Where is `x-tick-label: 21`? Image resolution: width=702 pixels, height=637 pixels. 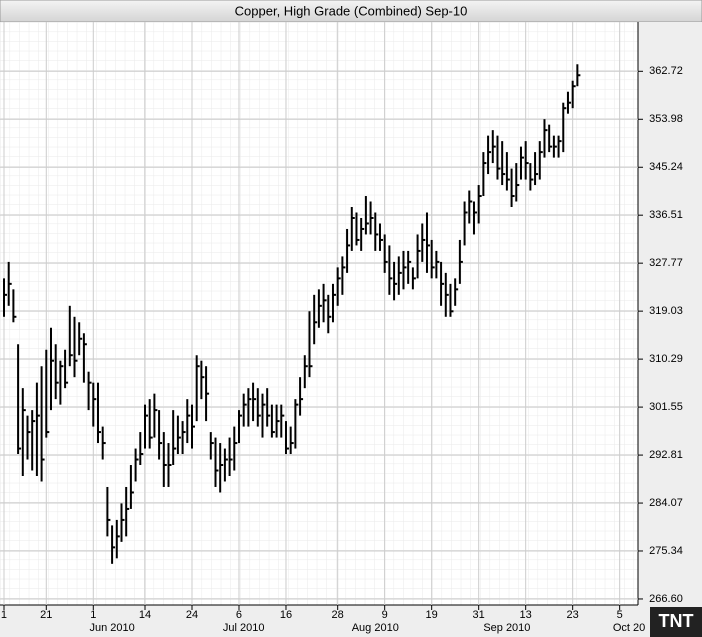
x-tick-label: 21 is located at coordinates (46, 615).